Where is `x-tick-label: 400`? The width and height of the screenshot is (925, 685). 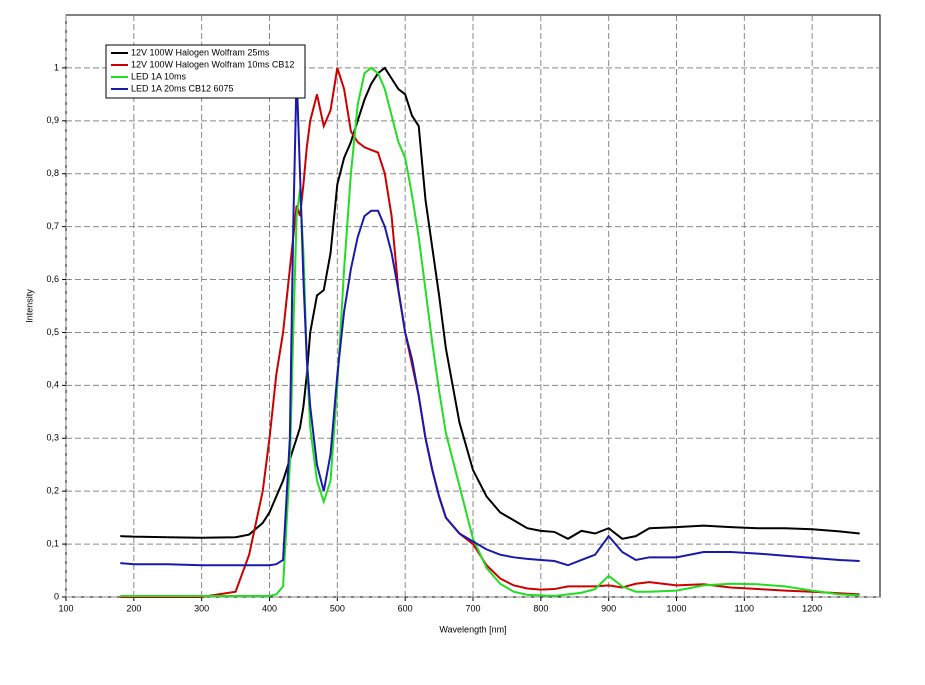
x-tick-label: 400 is located at coordinates (269, 608).